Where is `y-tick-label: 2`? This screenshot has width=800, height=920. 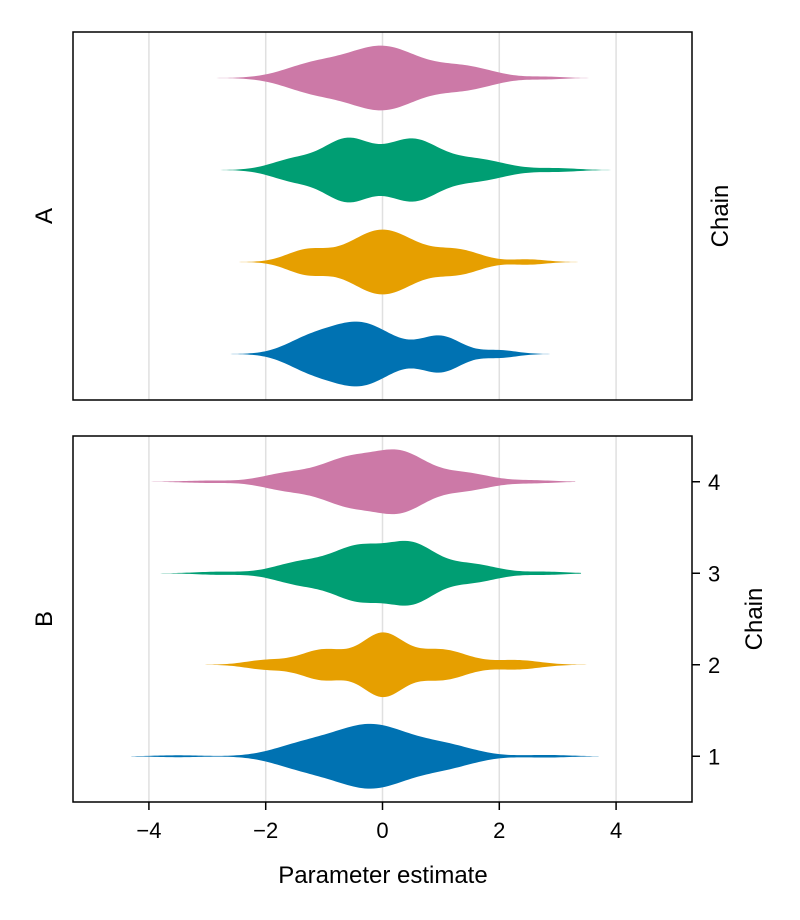 y-tick-label: 2 is located at coordinates (714, 665).